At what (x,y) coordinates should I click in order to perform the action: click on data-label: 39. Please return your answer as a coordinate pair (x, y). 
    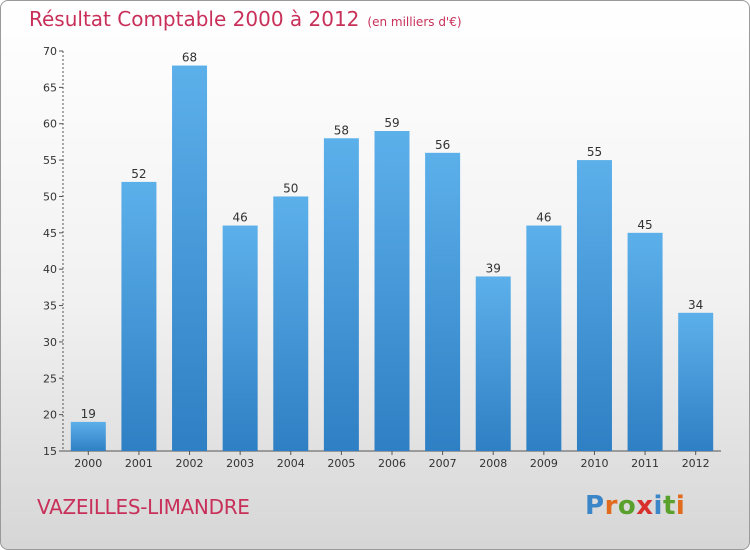
    Looking at the image, I should click on (493, 268).